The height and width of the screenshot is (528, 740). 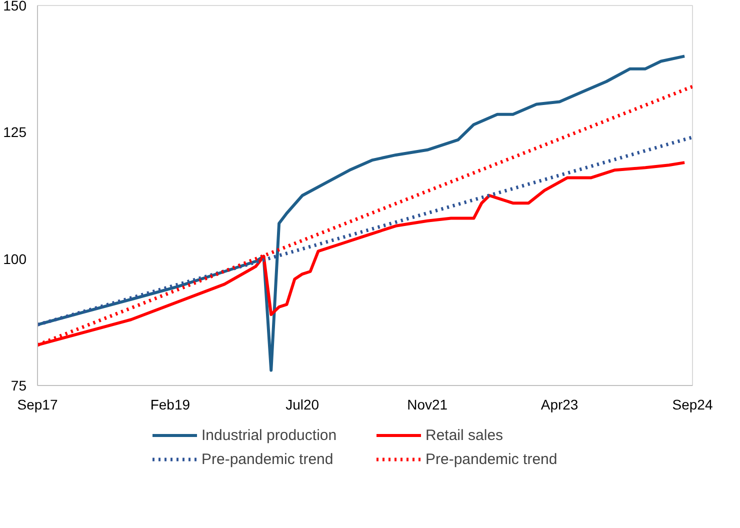 I want to click on x-tick-label: Sep17, so click(x=37, y=404).